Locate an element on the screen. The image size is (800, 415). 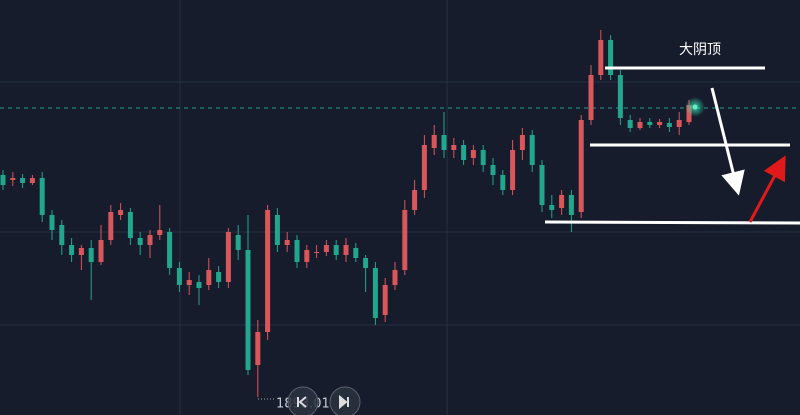
next-button is located at coordinates (345, 400).